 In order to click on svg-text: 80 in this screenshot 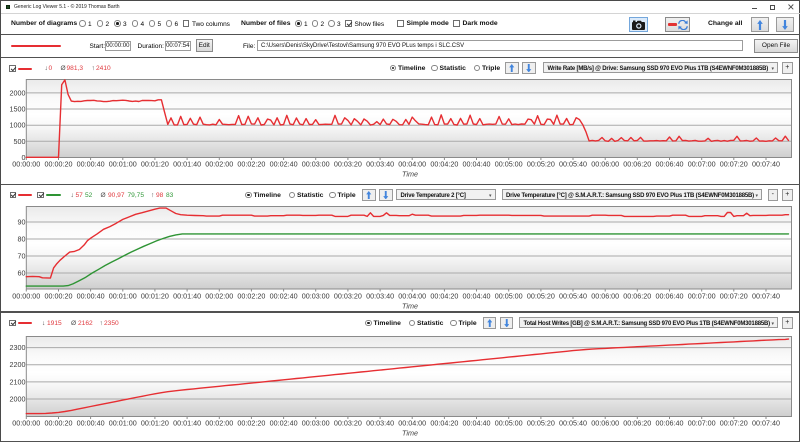, I will do `click(22, 238)`.